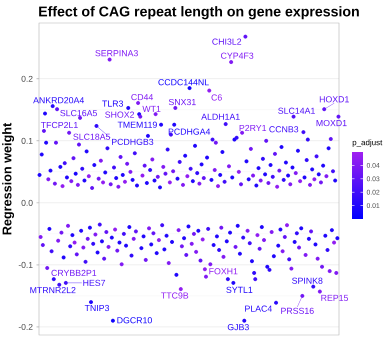 This screenshot has width=387, height=342. Describe the element at coordinates (134, 320) in the screenshot. I see `data-label: DGCR10` at that location.